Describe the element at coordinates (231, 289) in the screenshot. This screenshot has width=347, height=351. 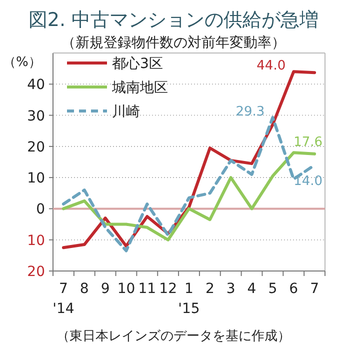
I see `x-tick-label: 3` at that location.